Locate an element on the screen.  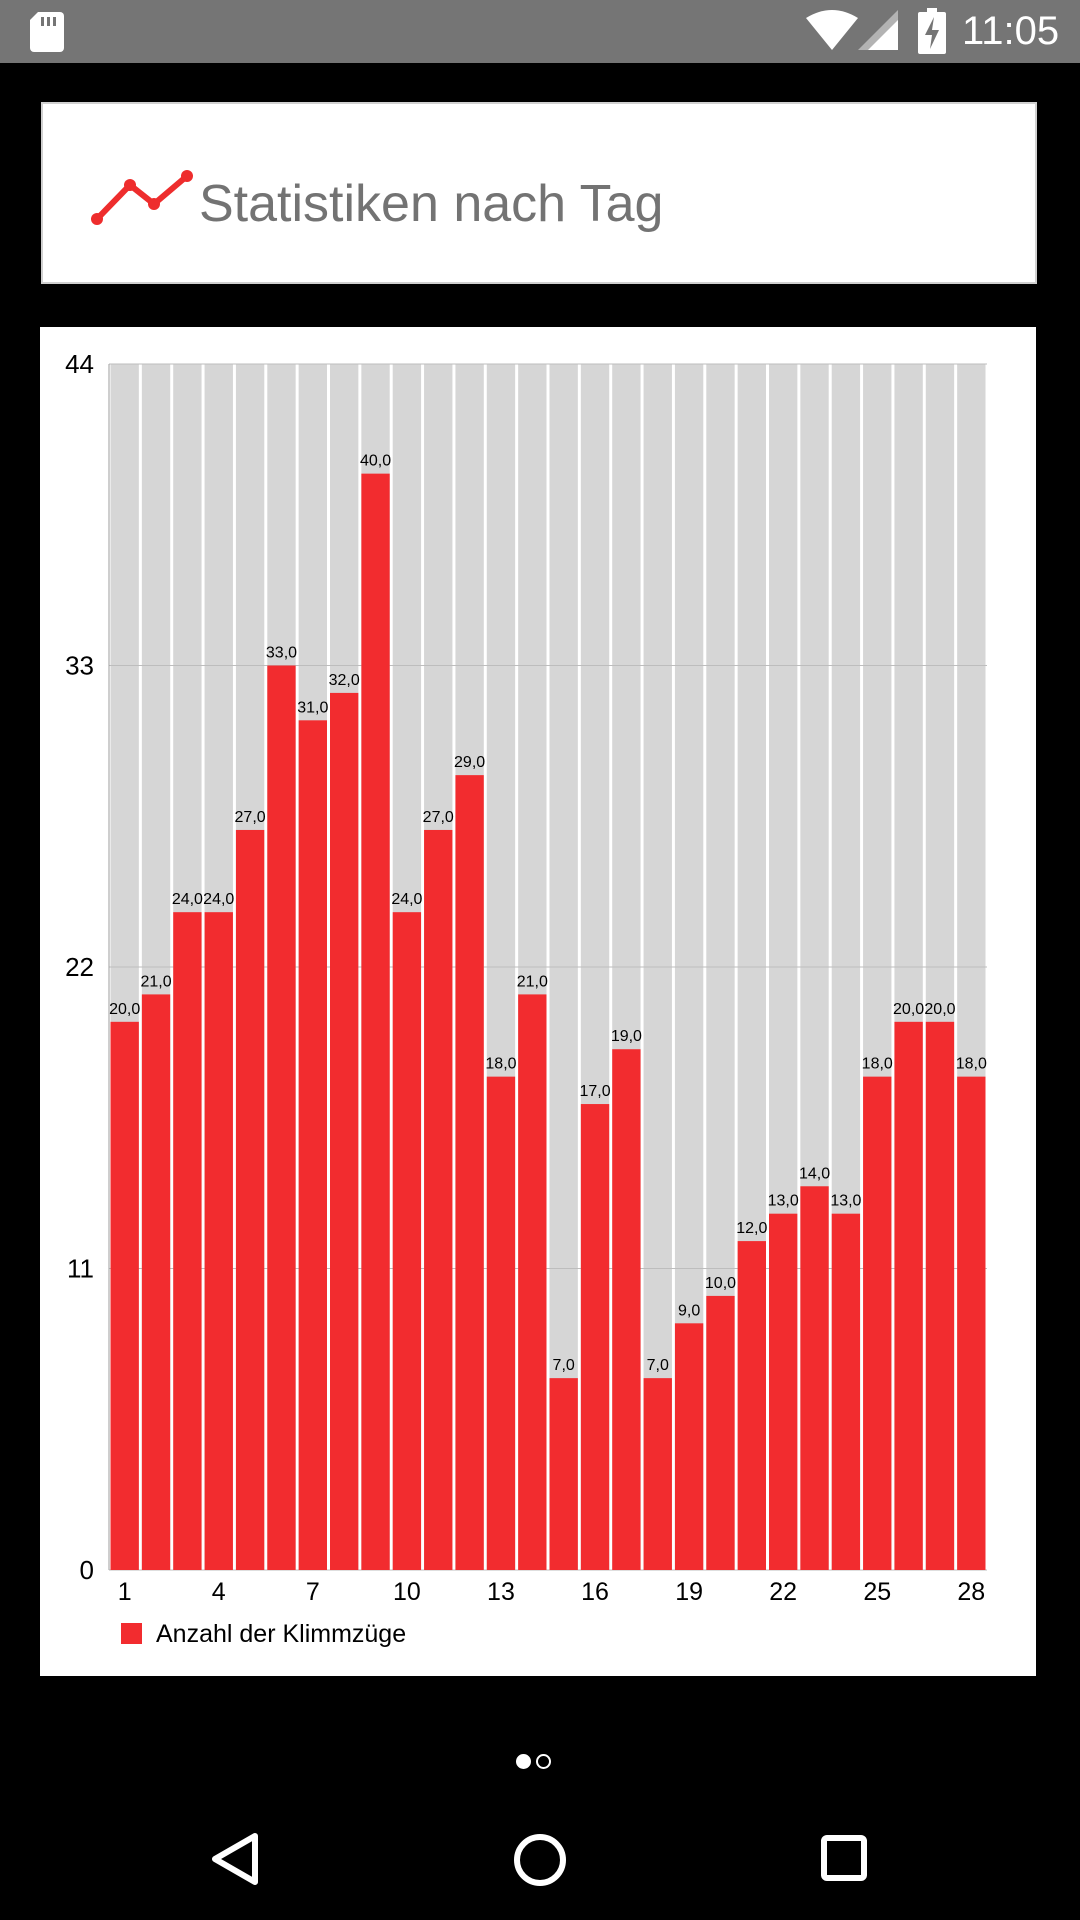
x-tick-label: 4 is located at coordinates (219, 1592).